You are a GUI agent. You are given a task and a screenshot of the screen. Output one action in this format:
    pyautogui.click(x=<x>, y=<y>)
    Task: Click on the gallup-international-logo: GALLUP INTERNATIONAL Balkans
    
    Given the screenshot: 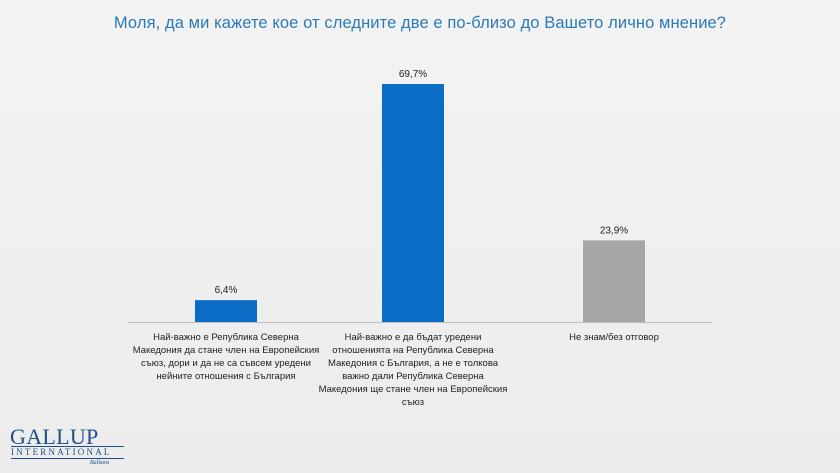 What is the action you would take?
    pyautogui.click(x=75, y=448)
    